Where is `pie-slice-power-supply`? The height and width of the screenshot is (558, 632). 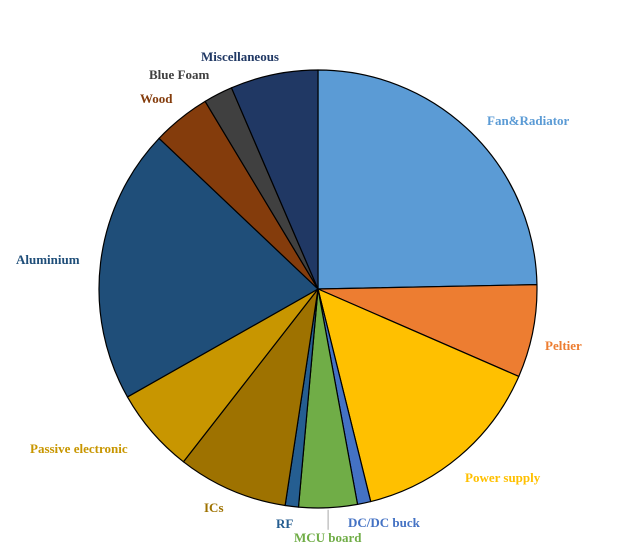
pie-slice-power-supply is located at coordinates (418, 395).